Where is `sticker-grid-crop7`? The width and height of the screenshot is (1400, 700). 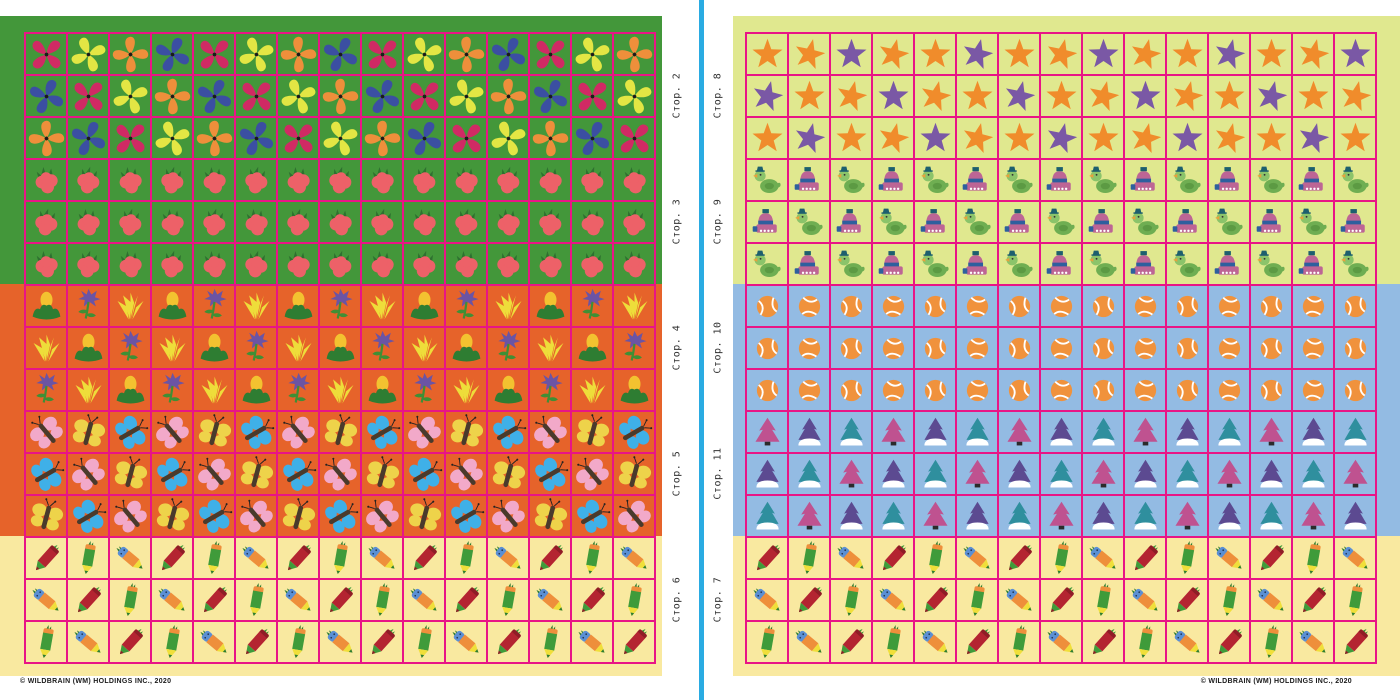
sticker-grid-crop7 is located at coordinates (1061, 600).